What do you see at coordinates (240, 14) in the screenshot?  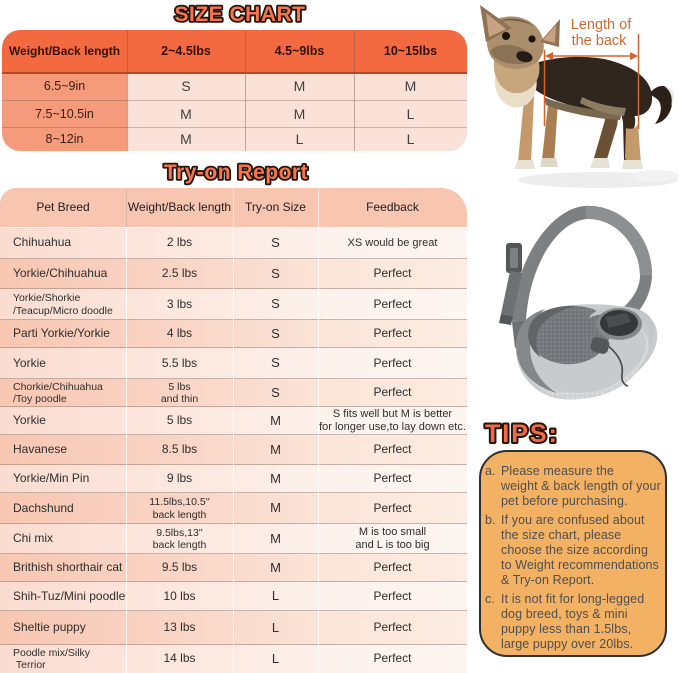 I see `svg-text: SIZE CHART` at bounding box center [240, 14].